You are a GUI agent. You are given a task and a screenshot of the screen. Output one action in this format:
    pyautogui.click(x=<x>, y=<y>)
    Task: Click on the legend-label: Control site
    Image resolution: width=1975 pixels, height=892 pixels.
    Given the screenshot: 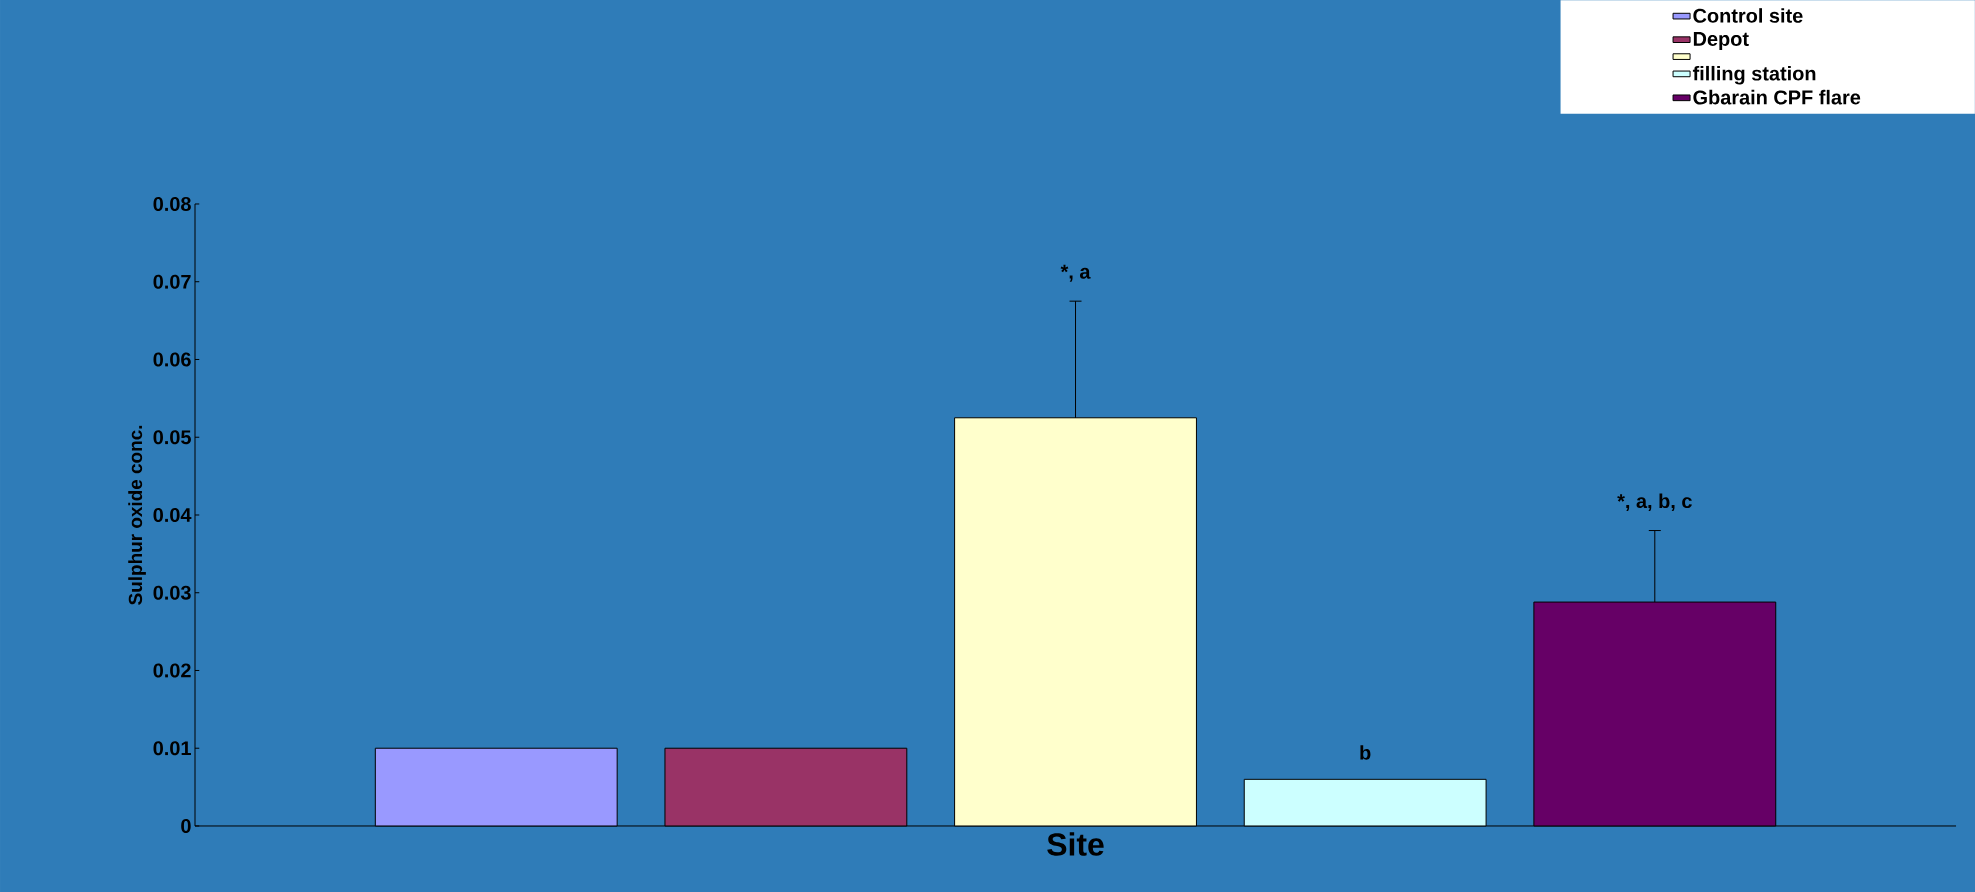 What is the action you would take?
    pyautogui.click(x=1748, y=15)
    